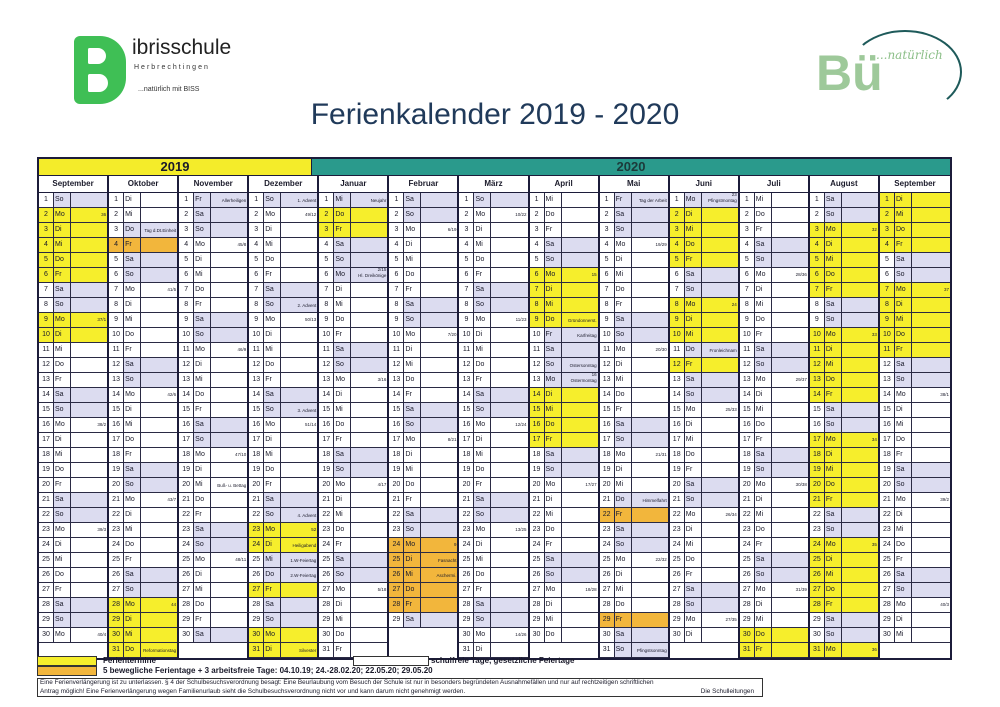  Describe the element at coordinates (299, 305) in the screenshot. I see `day-note: 2. Advent` at that location.